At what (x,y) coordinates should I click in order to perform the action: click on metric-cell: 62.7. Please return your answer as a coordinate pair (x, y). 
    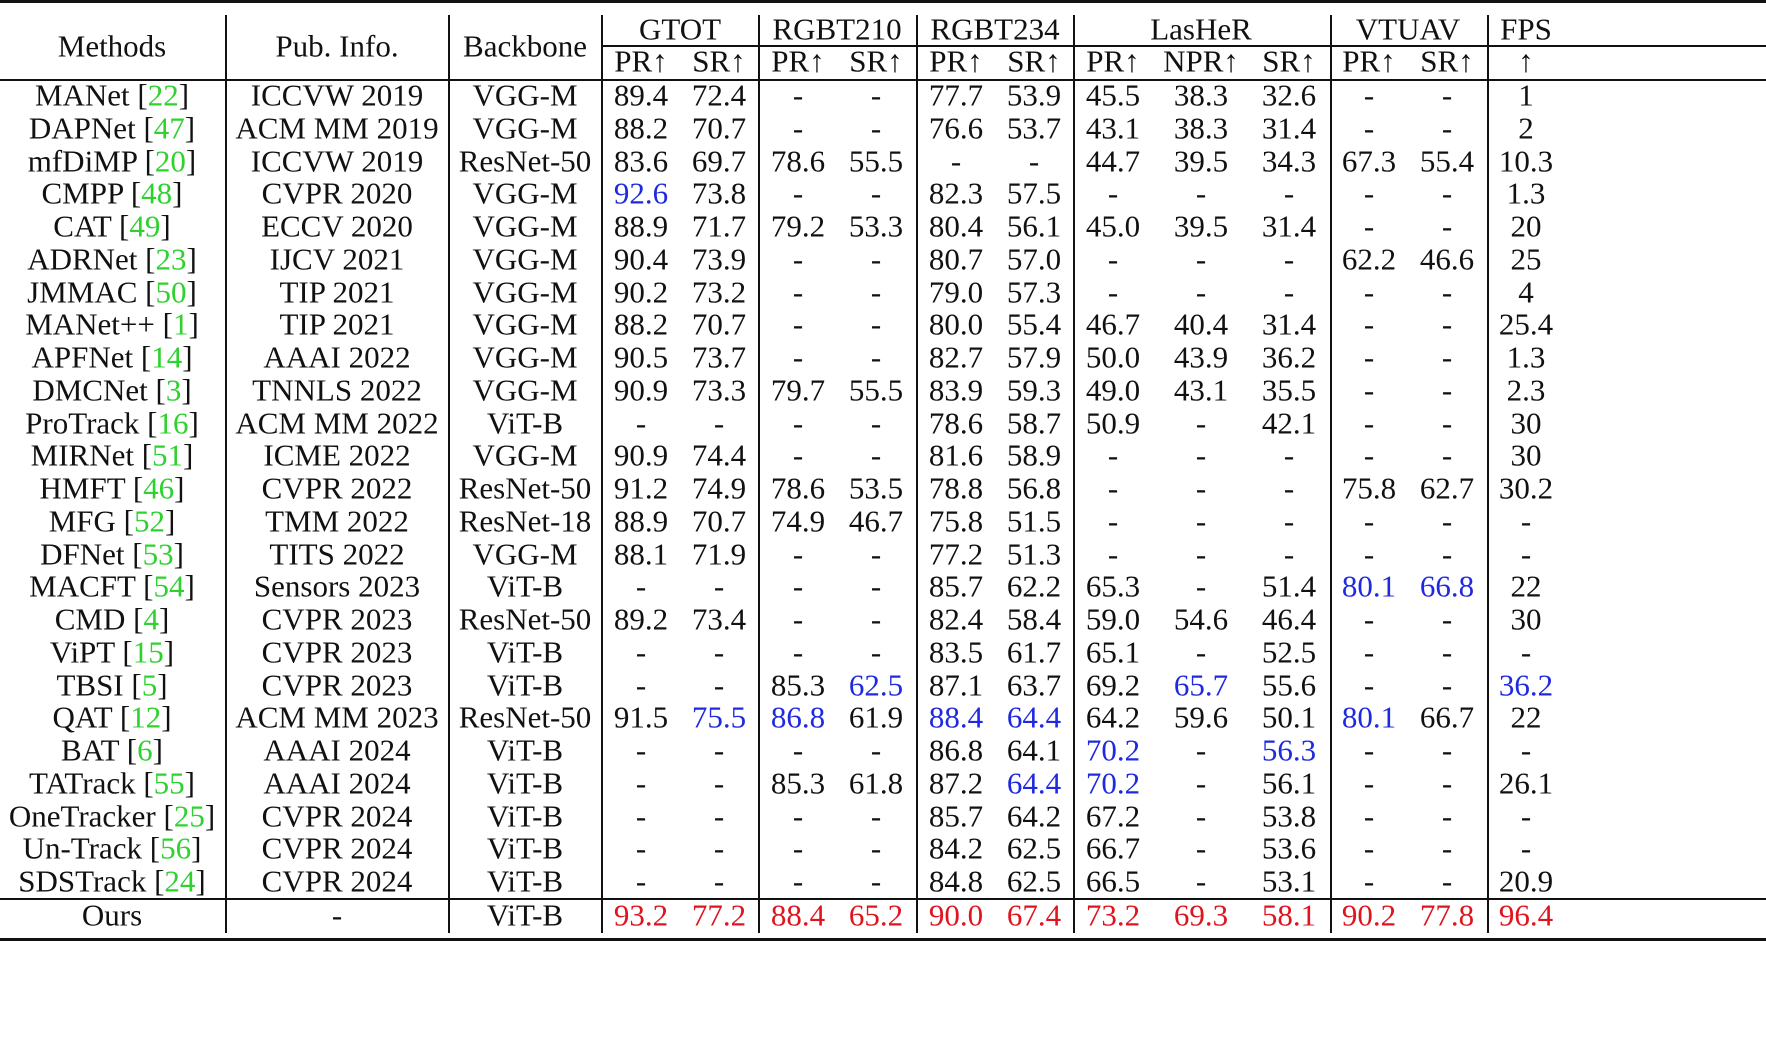
    Looking at the image, I should click on (1447, 488).